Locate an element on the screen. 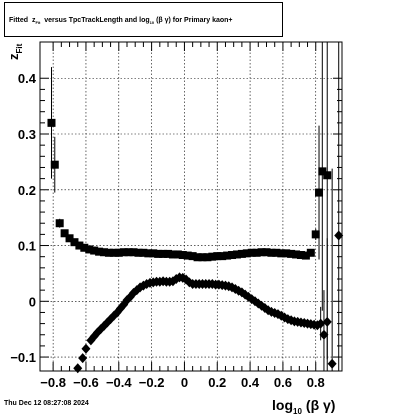 This screenshot has height=414, width=400. title-part3: (β γ) for Primary kaon+ is located at coordinates (194, 20).